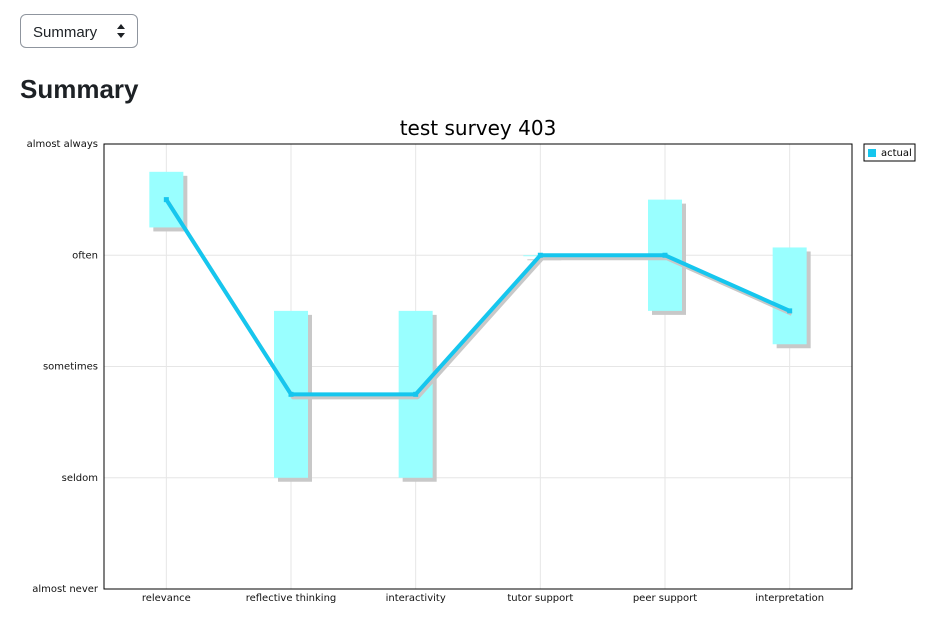  I want to click on y-tick-label: seldom, so click(80, 478).